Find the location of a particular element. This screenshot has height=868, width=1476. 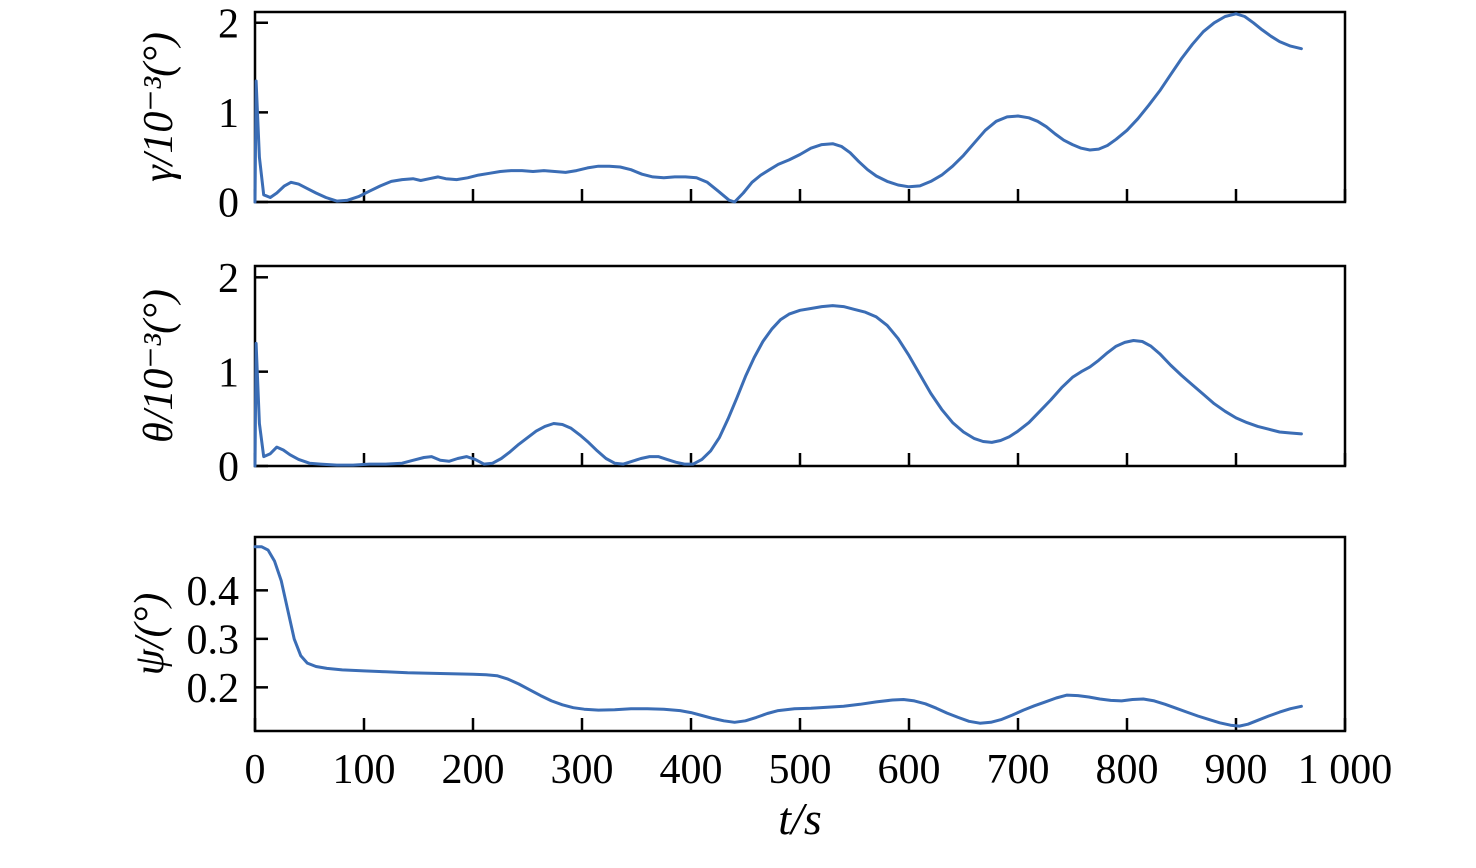

x-tick-label: 0 is located at coordinates (255, 770).